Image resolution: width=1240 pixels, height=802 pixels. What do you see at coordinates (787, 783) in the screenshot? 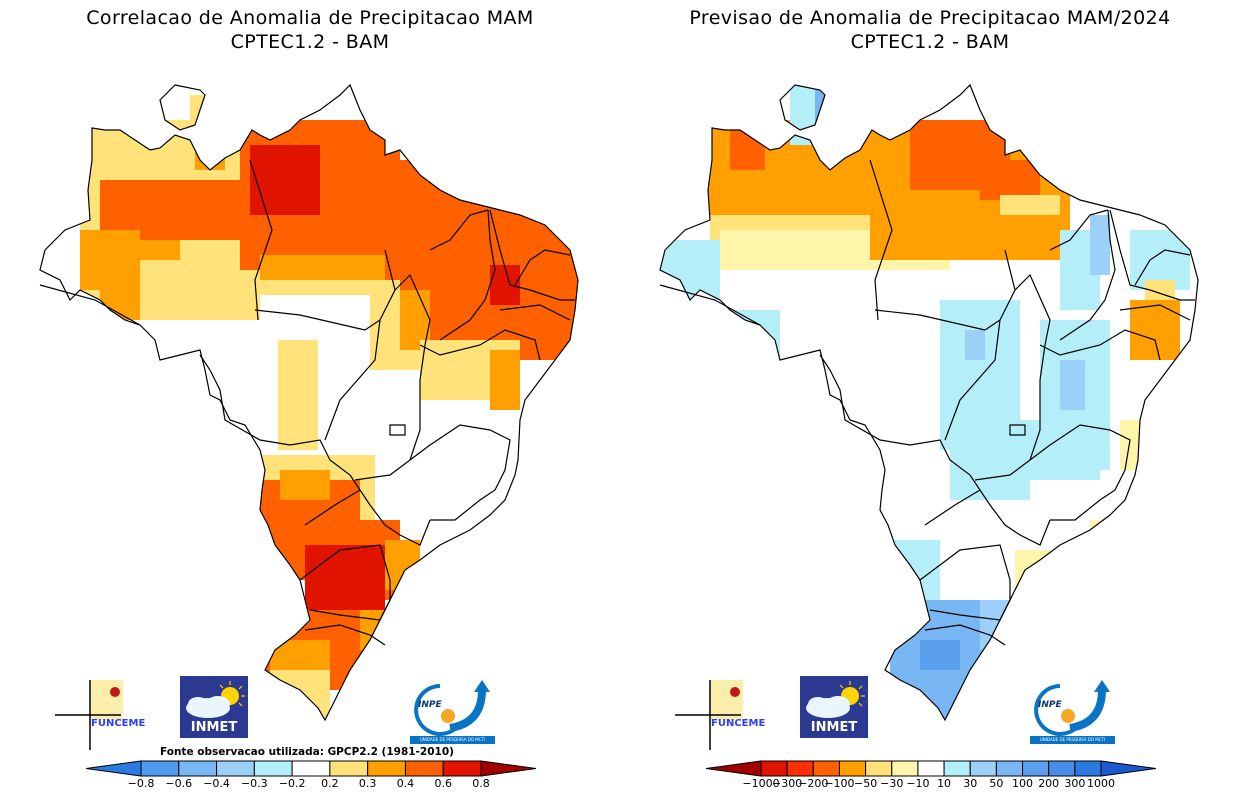
I see `colorbar-tick-label: −300` at bounding box center [787, 783].